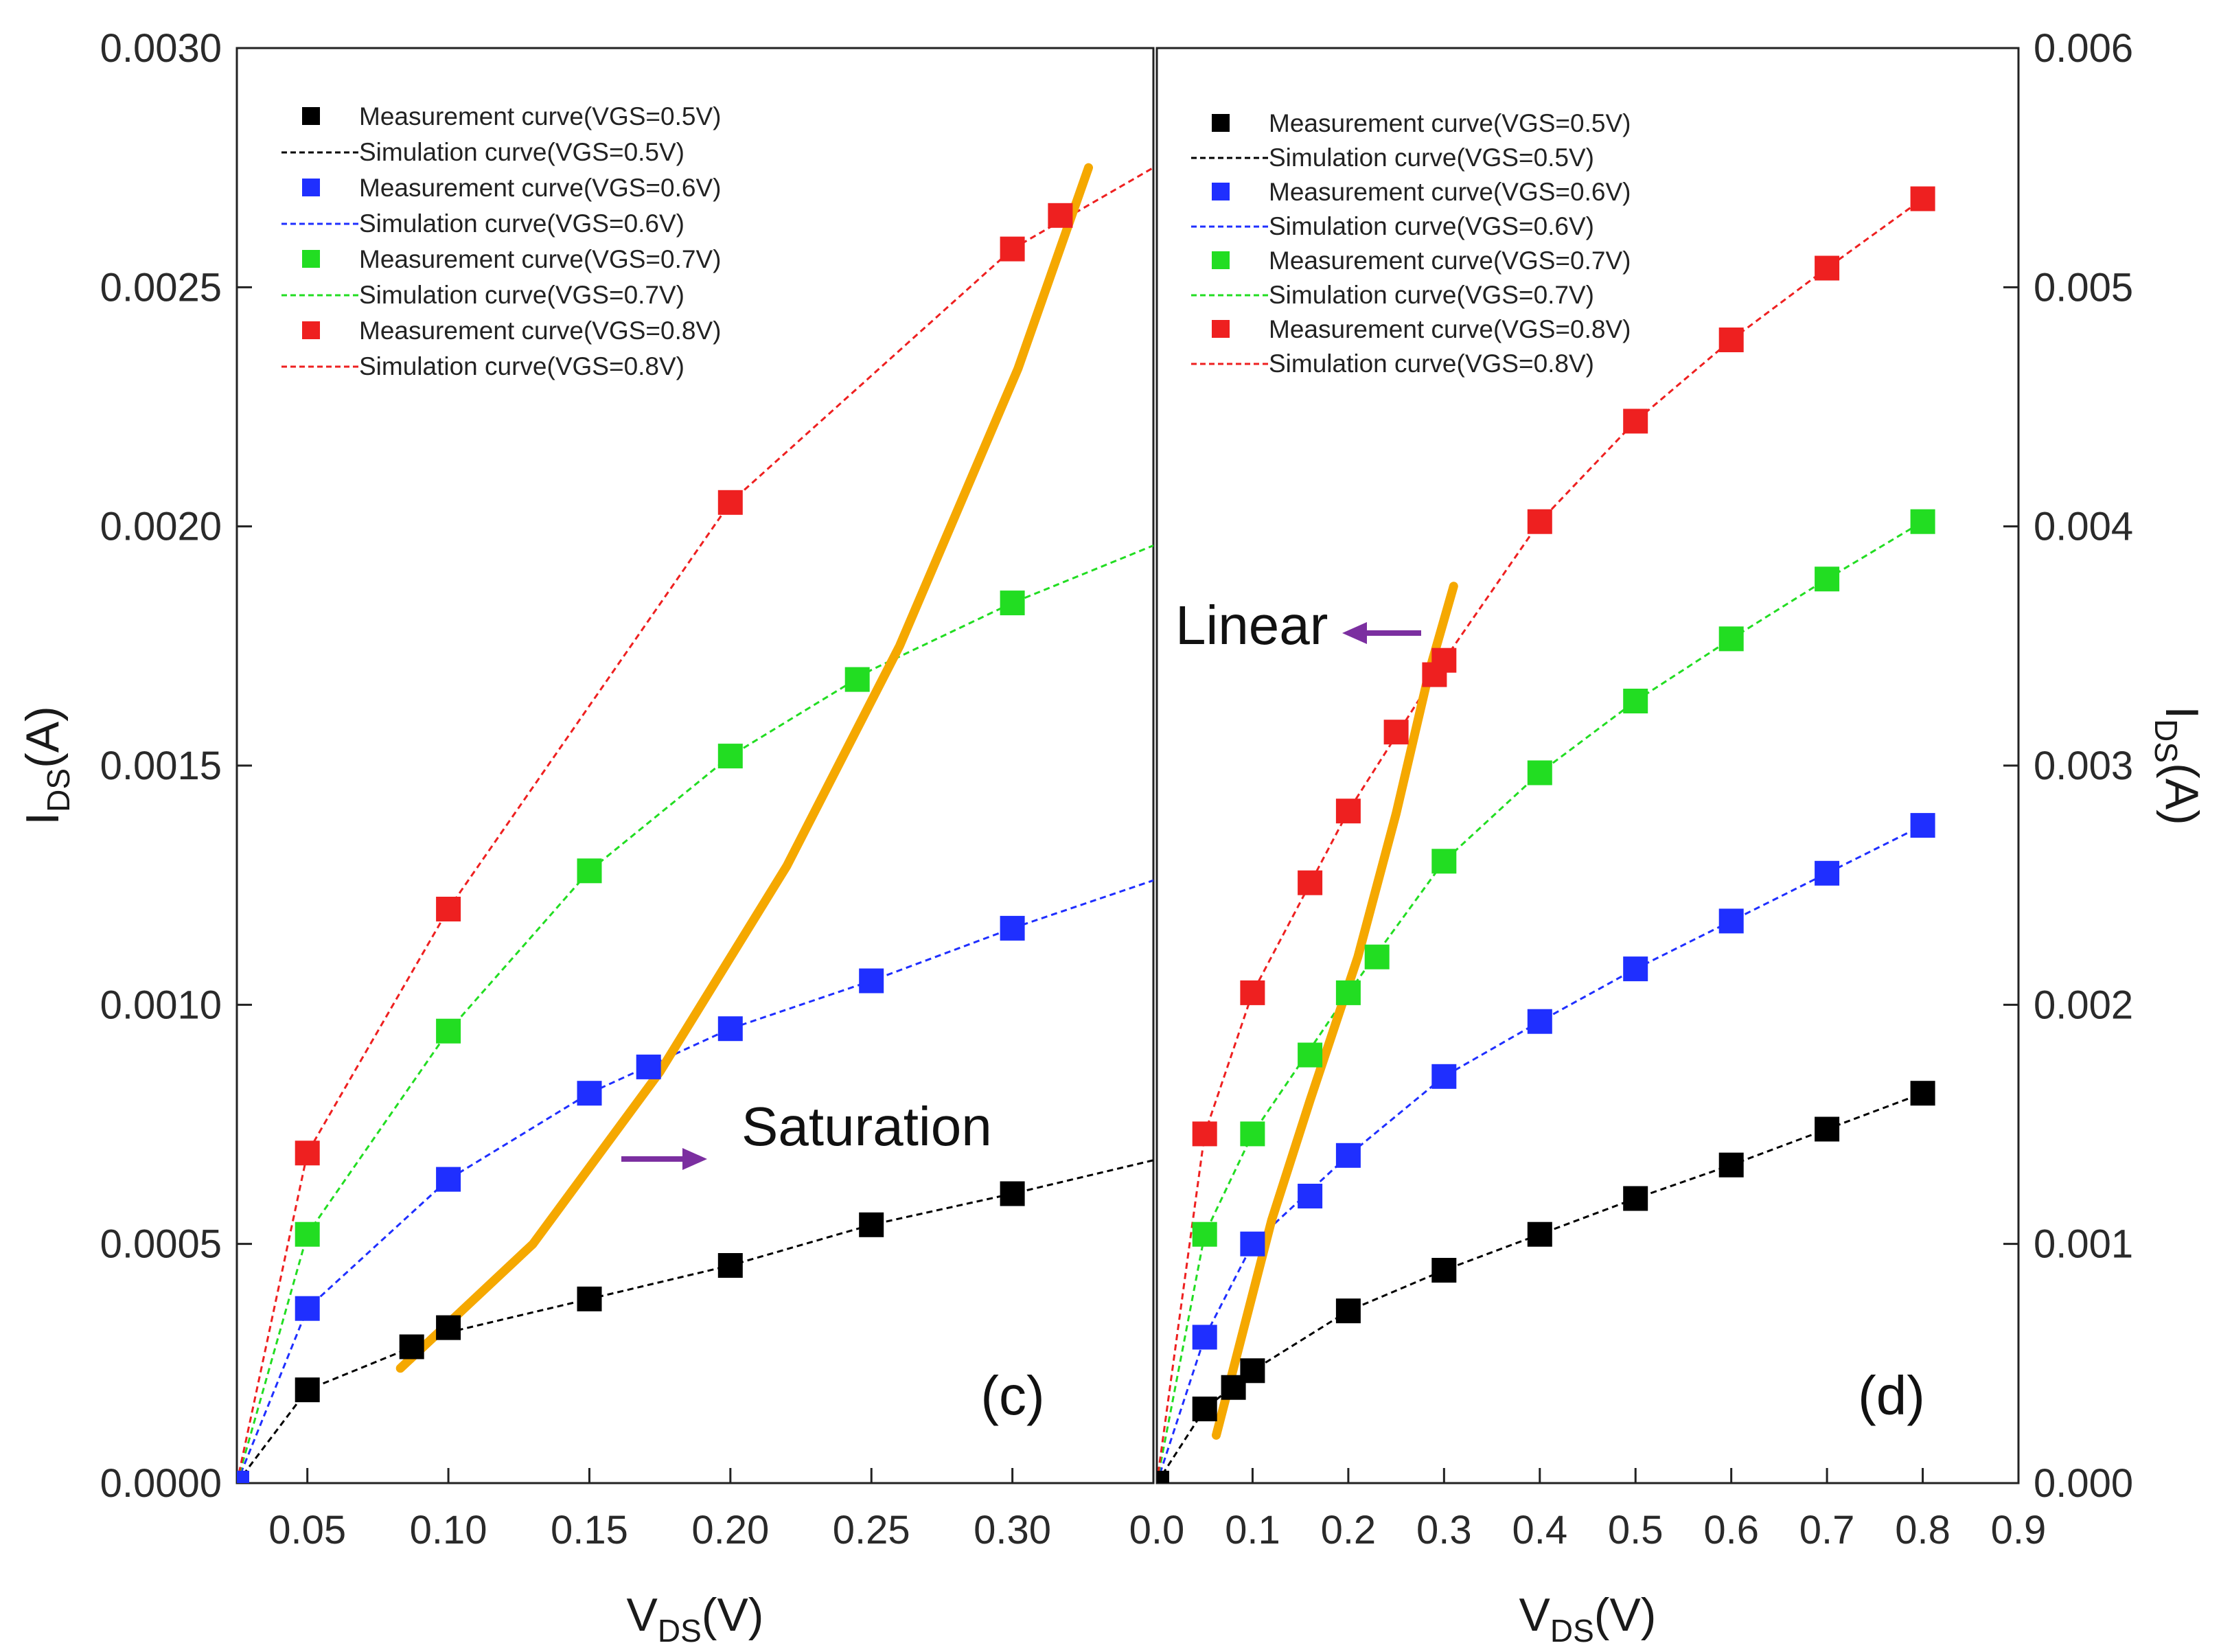 The image size is (2221, 1652). I want to click on annotation-arrowhead, so click(694, 1159).